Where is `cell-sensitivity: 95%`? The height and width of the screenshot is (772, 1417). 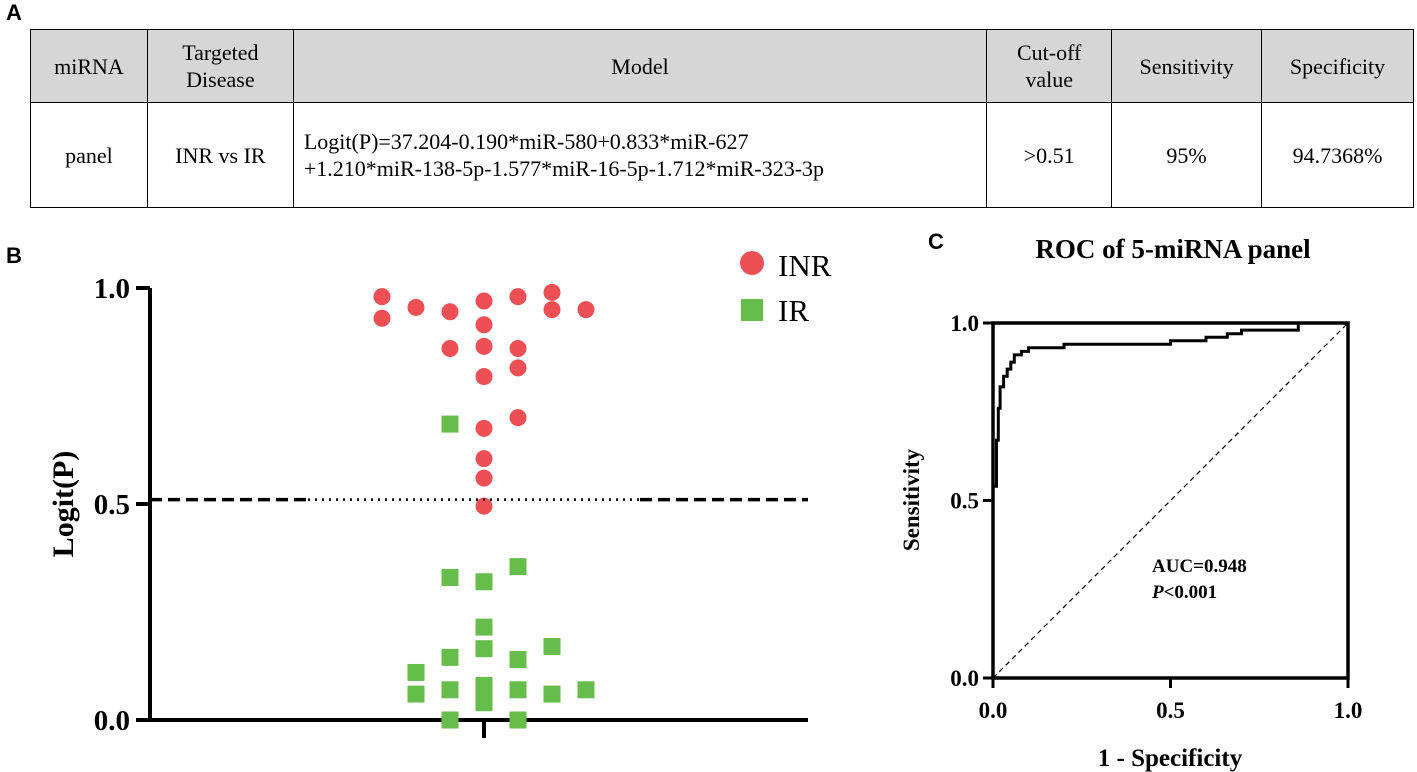 cell-sensitivity: 95% is located at coordinates (1187, 155).